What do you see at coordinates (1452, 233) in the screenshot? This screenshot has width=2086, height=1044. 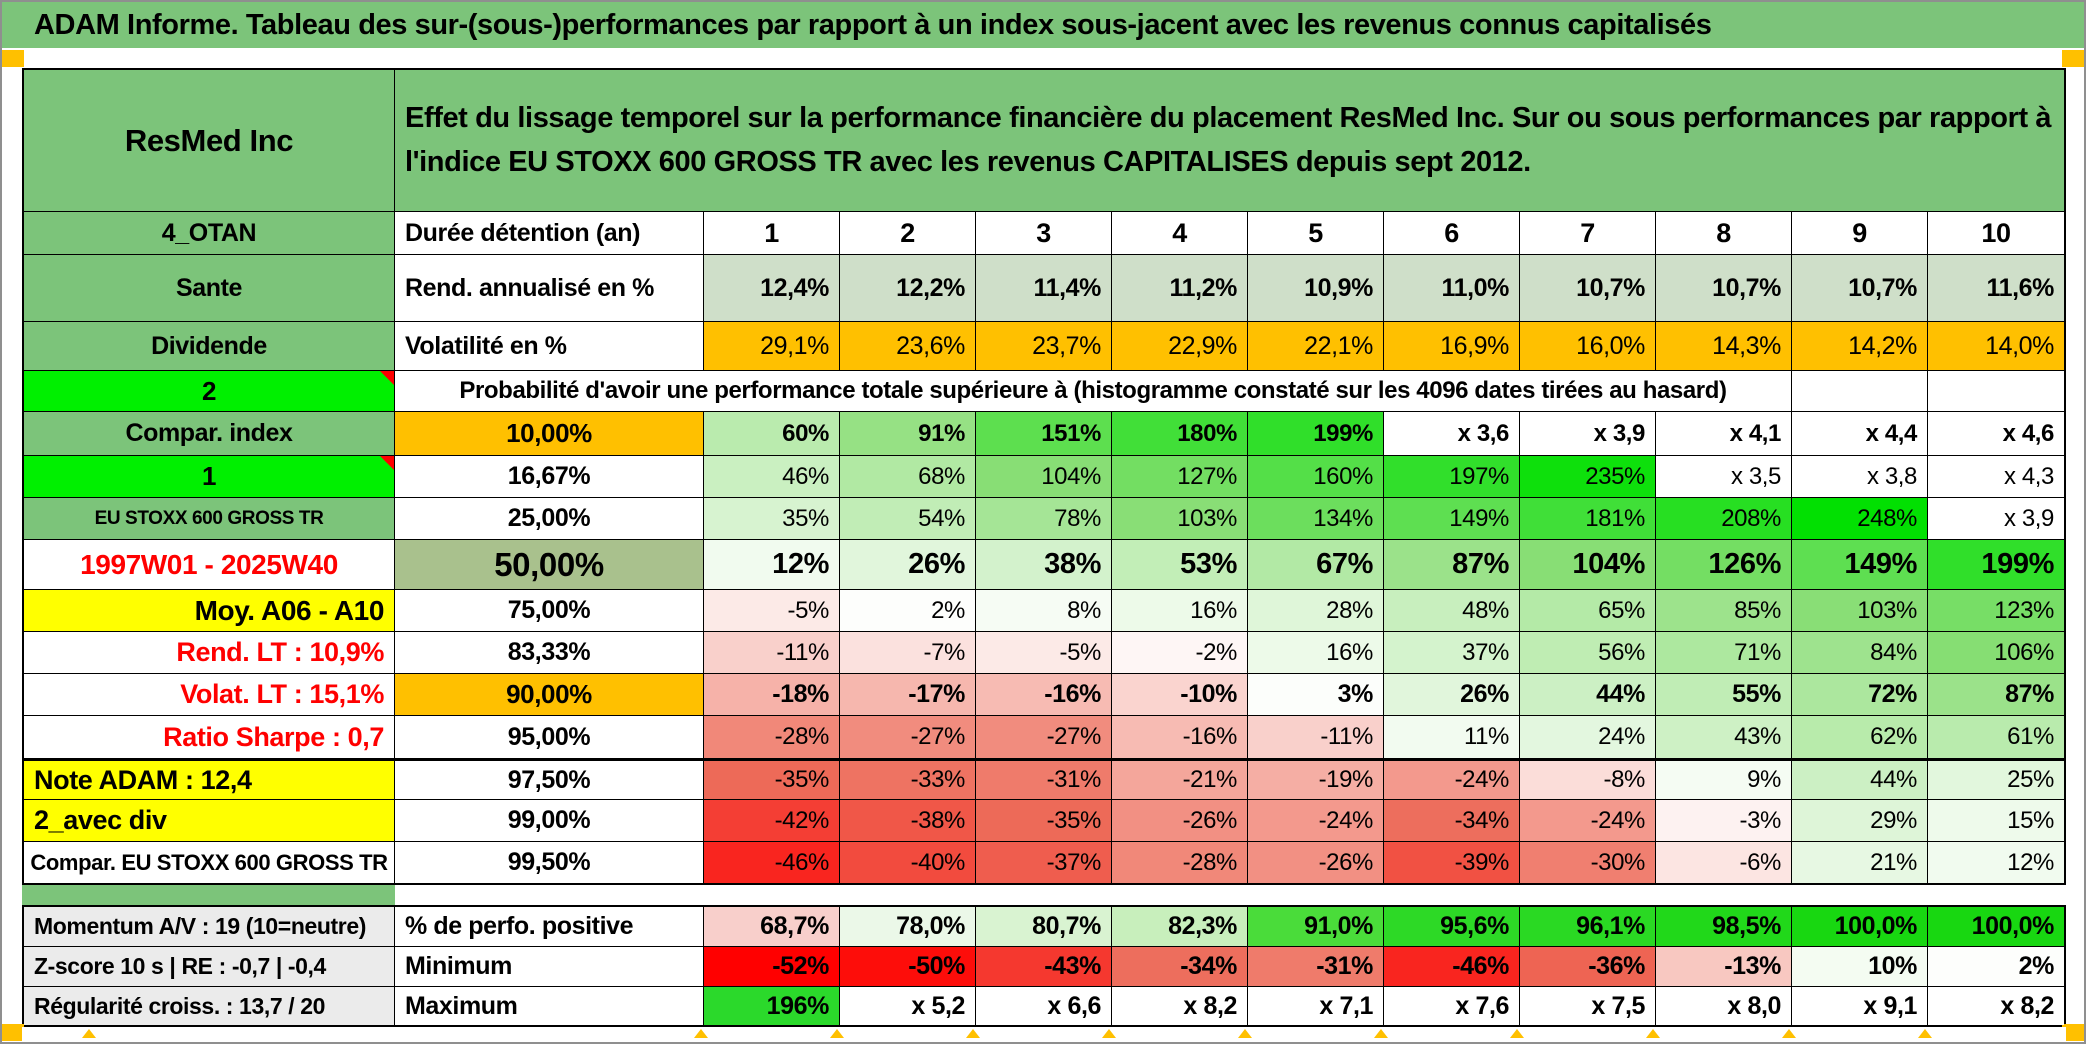 I see `cell: 6` at bounding box center [1452, 233].